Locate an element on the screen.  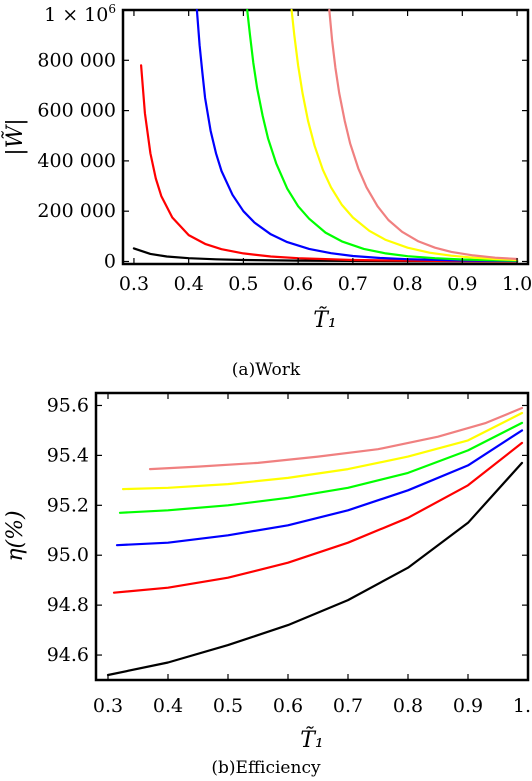
efficiency-caption: (b)Efficiency is located at coordinates (266, 768).